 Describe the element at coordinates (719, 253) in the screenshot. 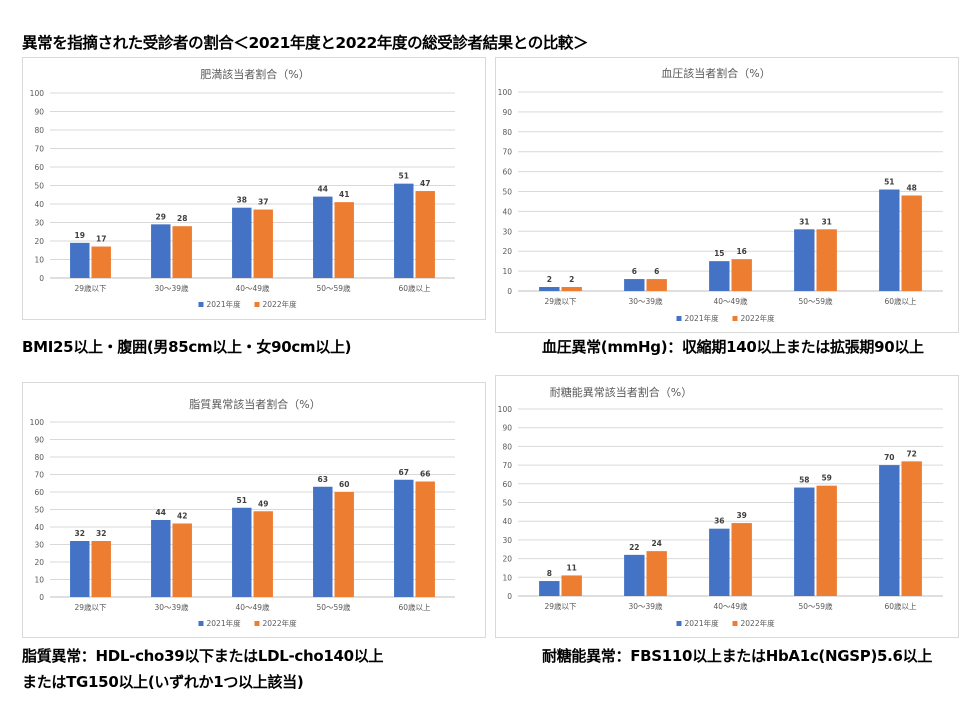

I see `data-label: 15` at that location.